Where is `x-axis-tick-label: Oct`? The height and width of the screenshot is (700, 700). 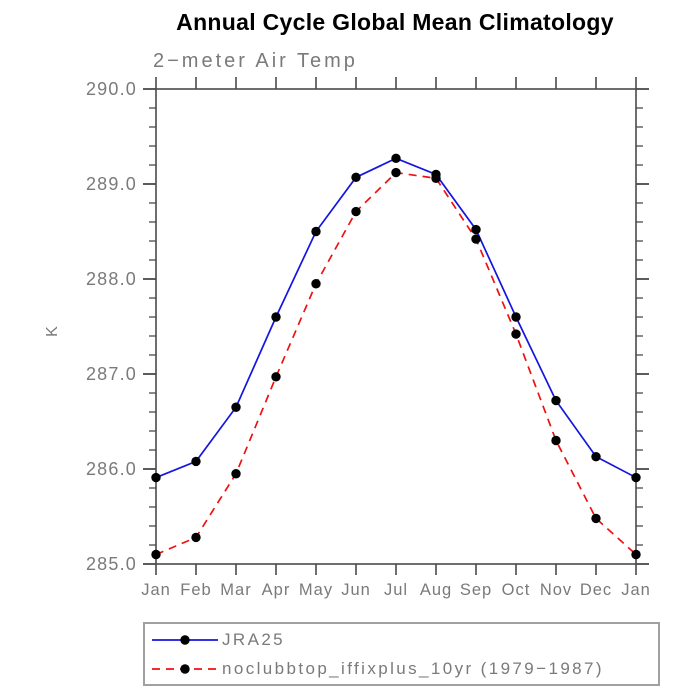
x-axis-tick-label: Oct is located at coordinates (516, 590).